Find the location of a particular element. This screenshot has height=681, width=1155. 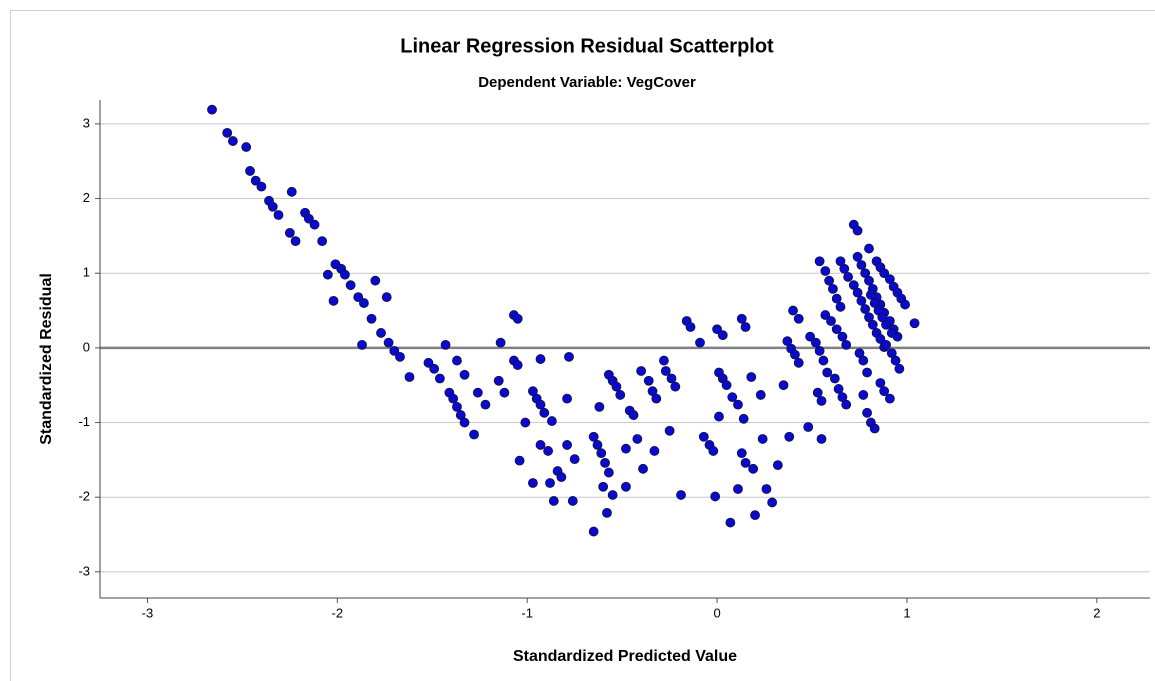

y-axis-label: Standardized Residual is located at coordinates (46, 359).